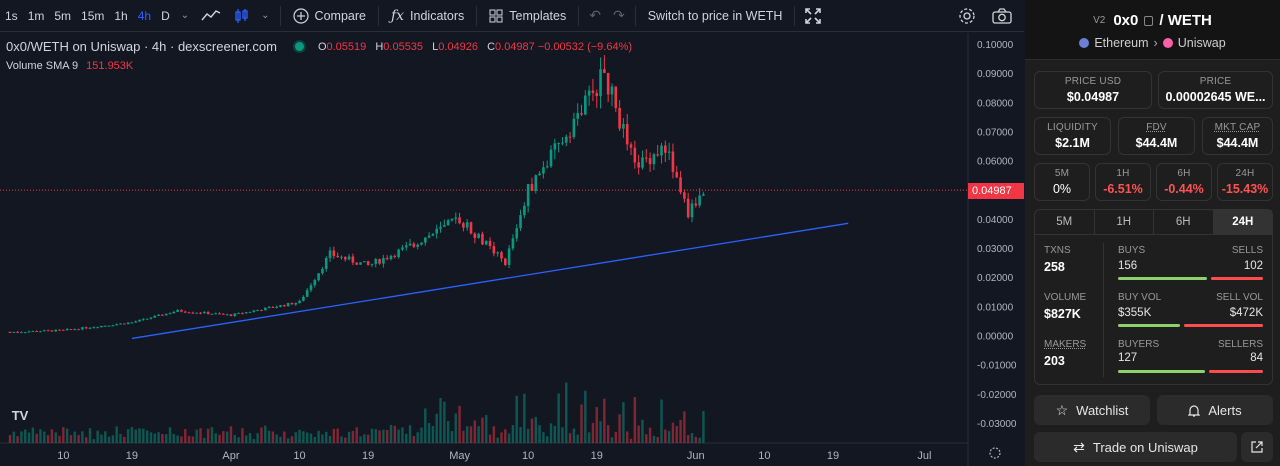  I want to click on copy-icon, so click(1149, 20).